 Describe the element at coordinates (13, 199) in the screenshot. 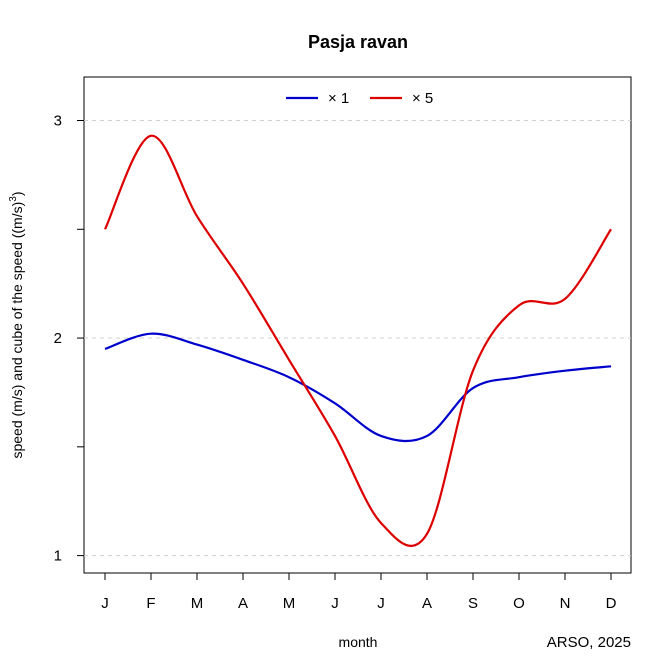

I see `y-axis-label-superscript: 3` at that location.